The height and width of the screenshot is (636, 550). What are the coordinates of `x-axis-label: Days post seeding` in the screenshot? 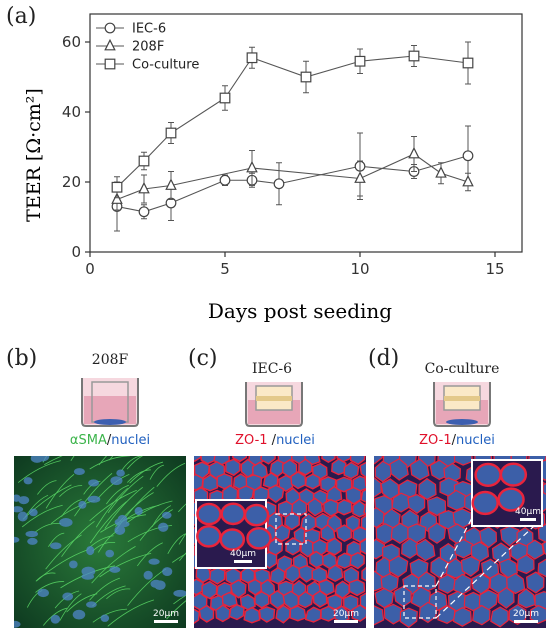 It's located at (300, 311).